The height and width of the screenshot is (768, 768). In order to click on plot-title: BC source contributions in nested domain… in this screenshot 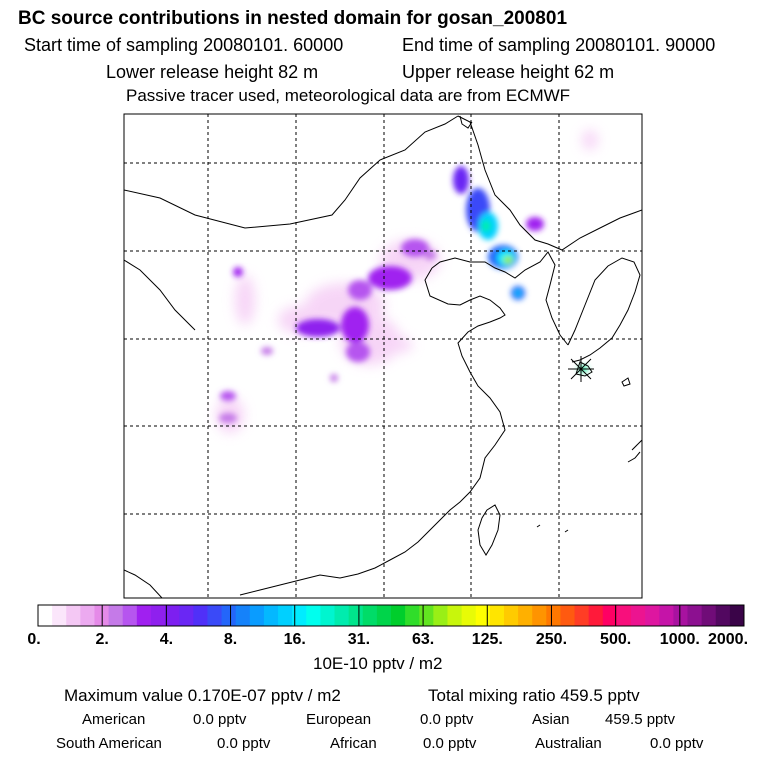, I will do `click(293, 18)`.